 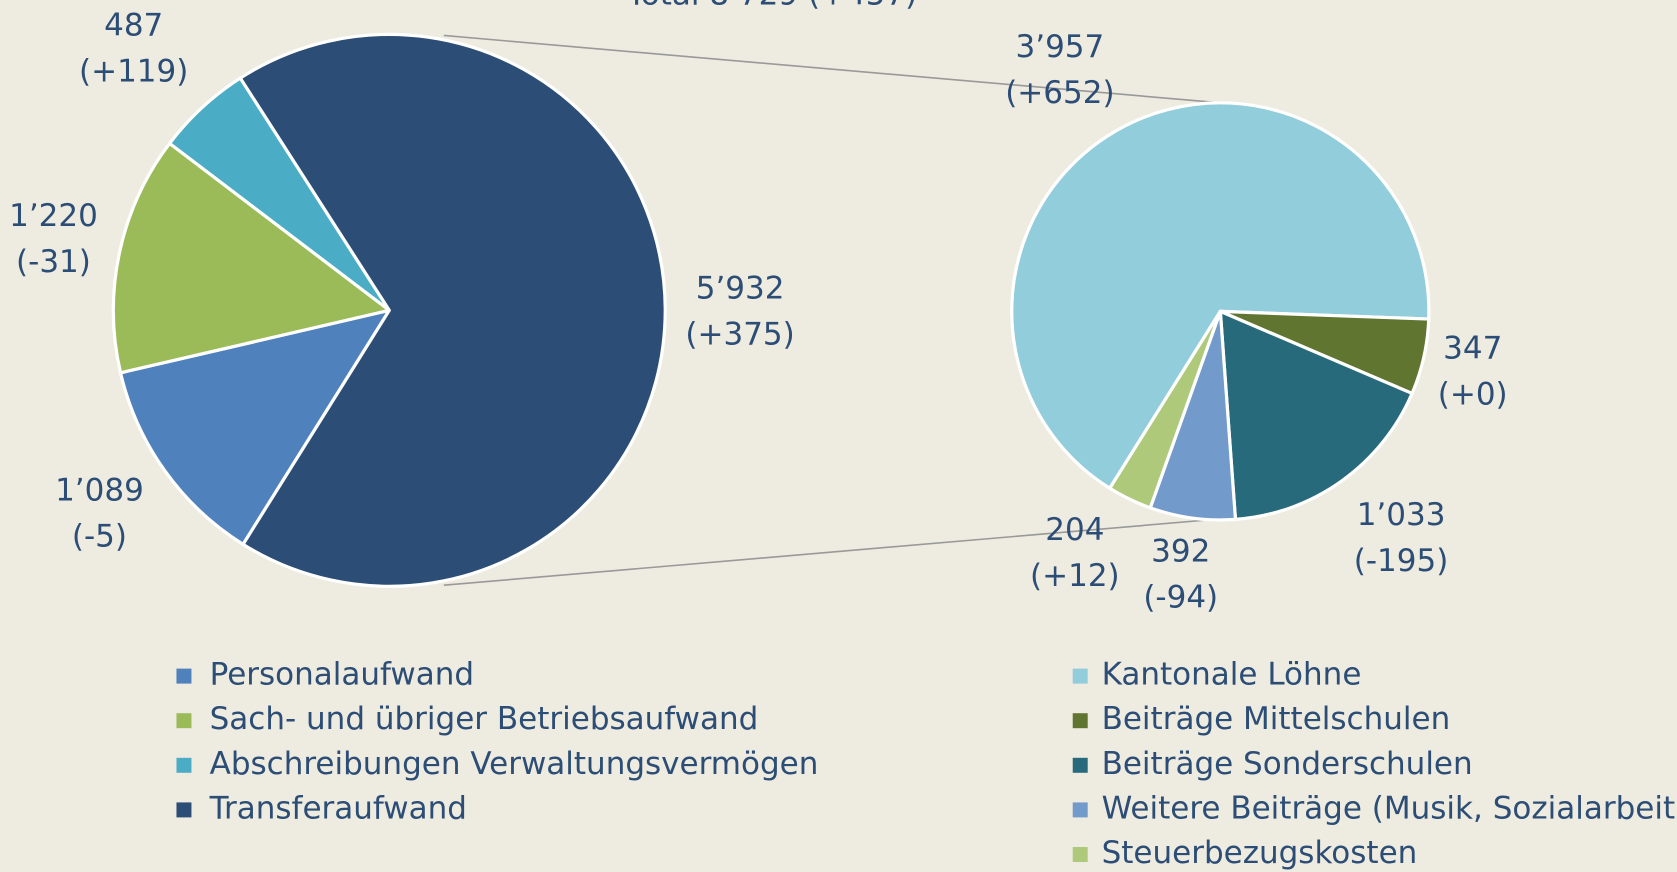 I want to click on legend-label: Beiträge Mittelschulen, so click(x=1276, y=719).